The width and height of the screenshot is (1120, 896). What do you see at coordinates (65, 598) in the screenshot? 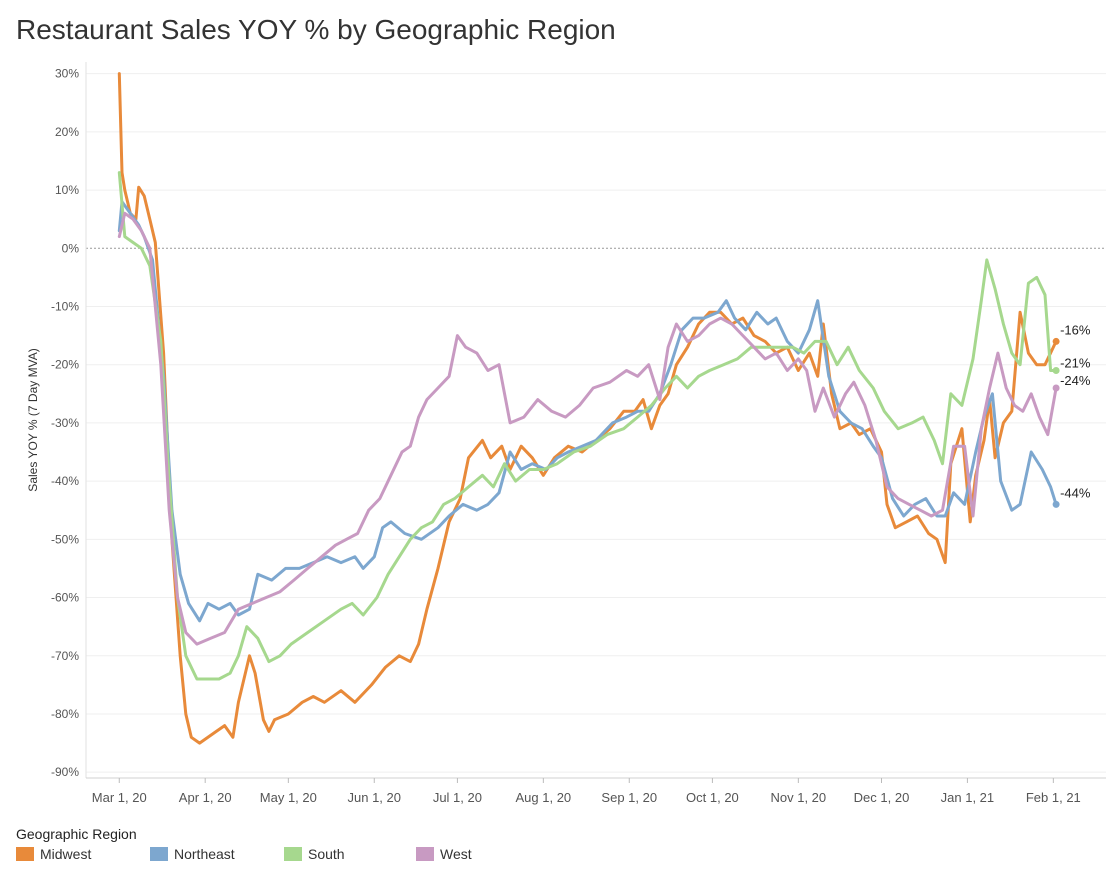
I see `y-tick-label: -60%` at bounding box center [65, 598].